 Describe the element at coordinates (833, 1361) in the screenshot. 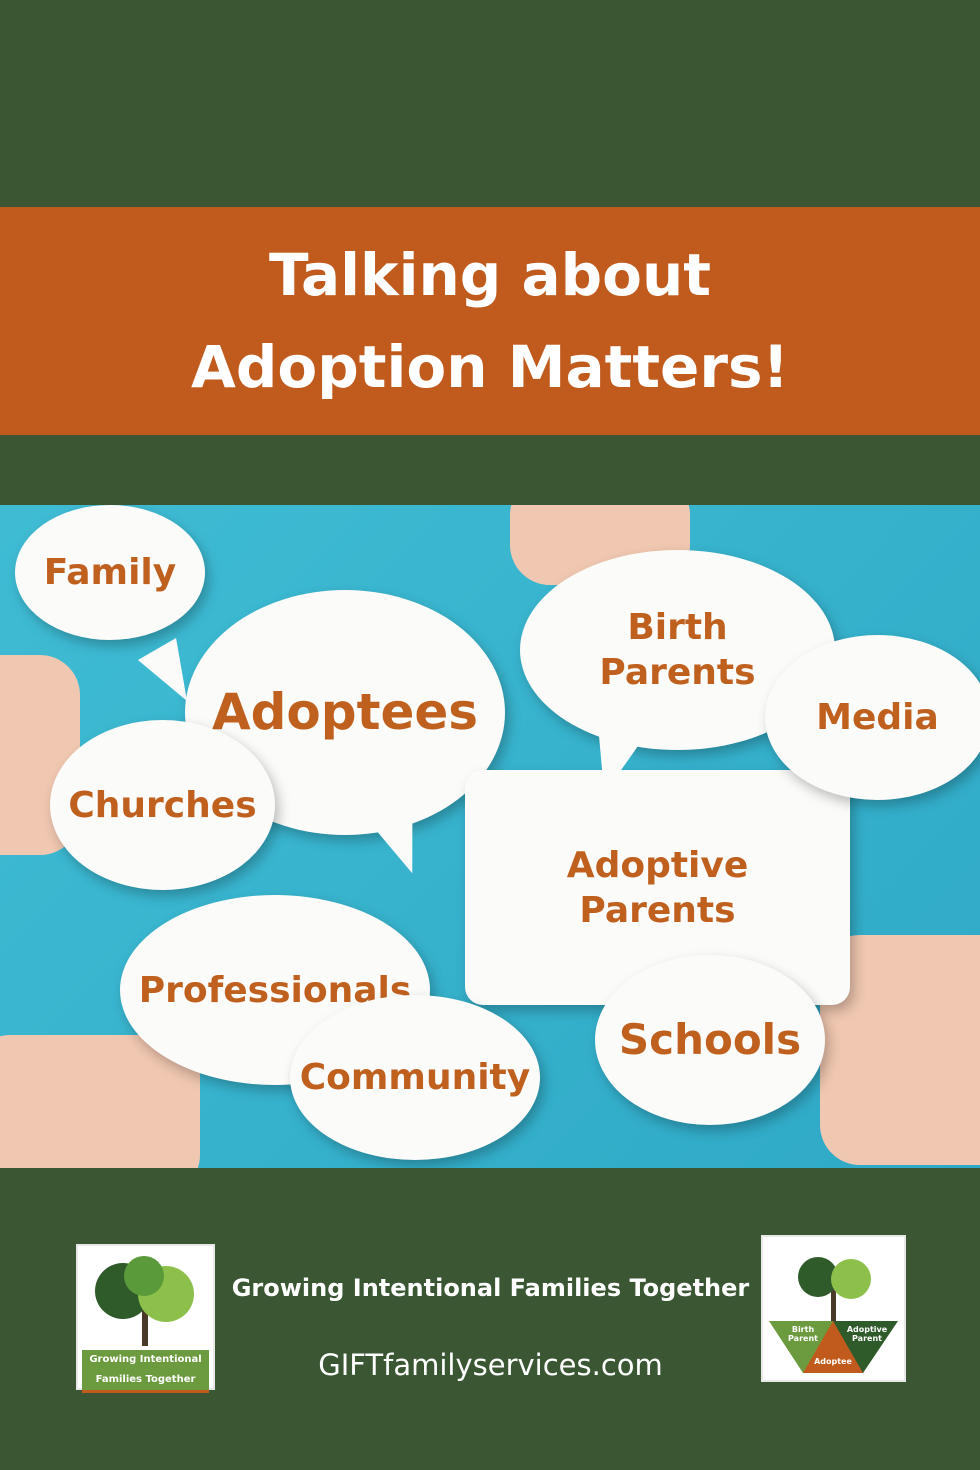

I see `logo-text: Adoptee` at that location.